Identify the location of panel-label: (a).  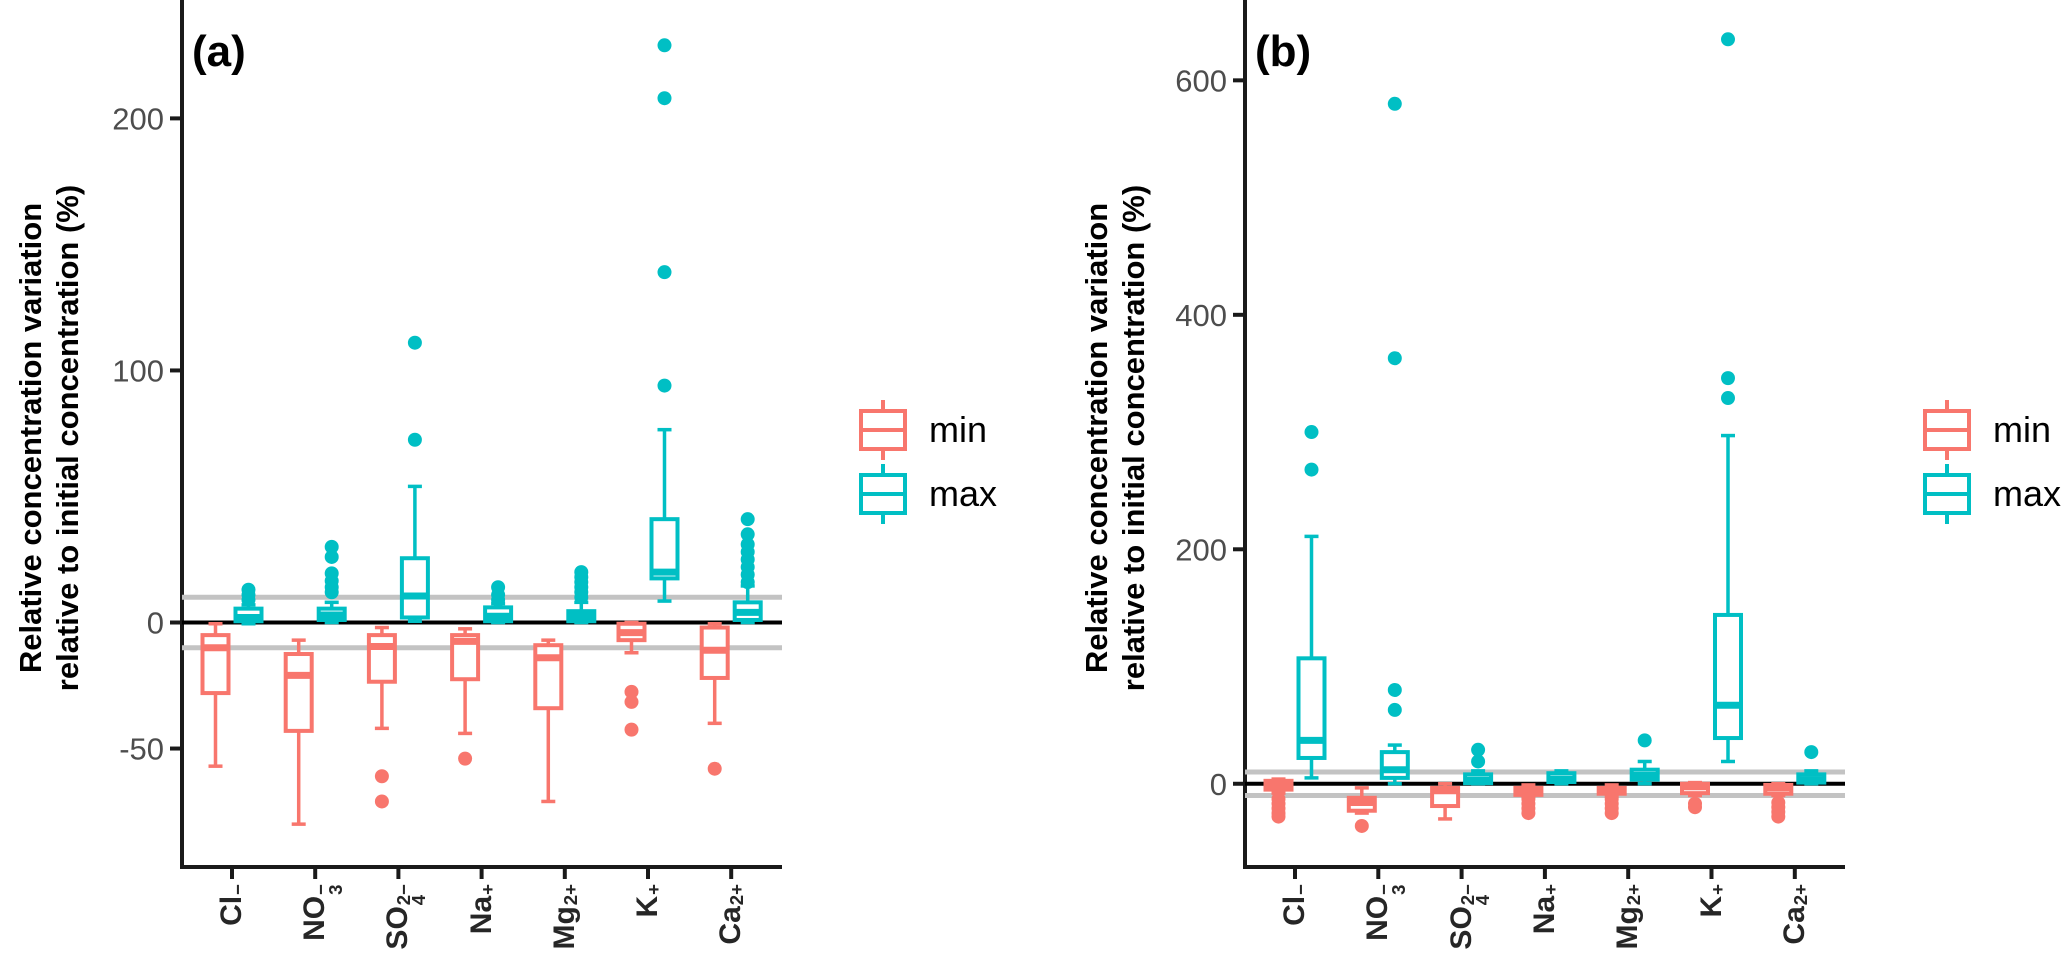
(219, 51).